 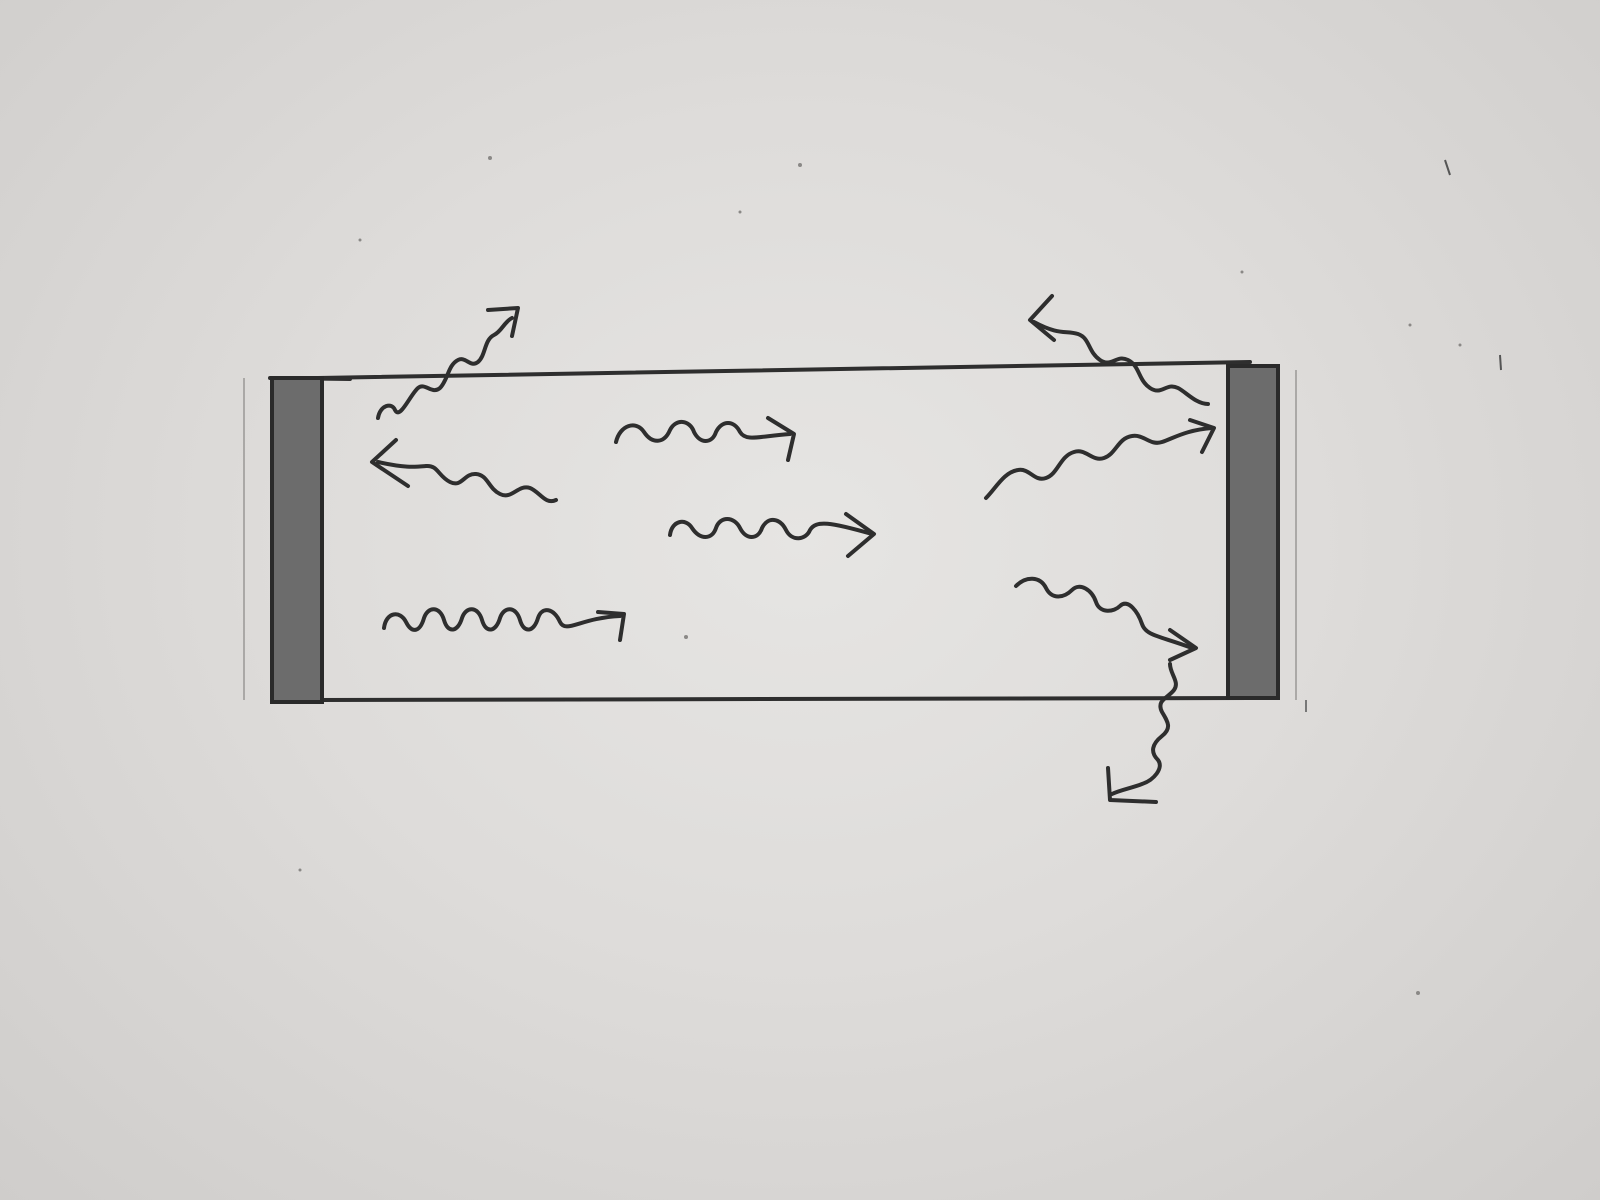 I want to click on wavy-arrow-middle, so click(x=772, y=535).